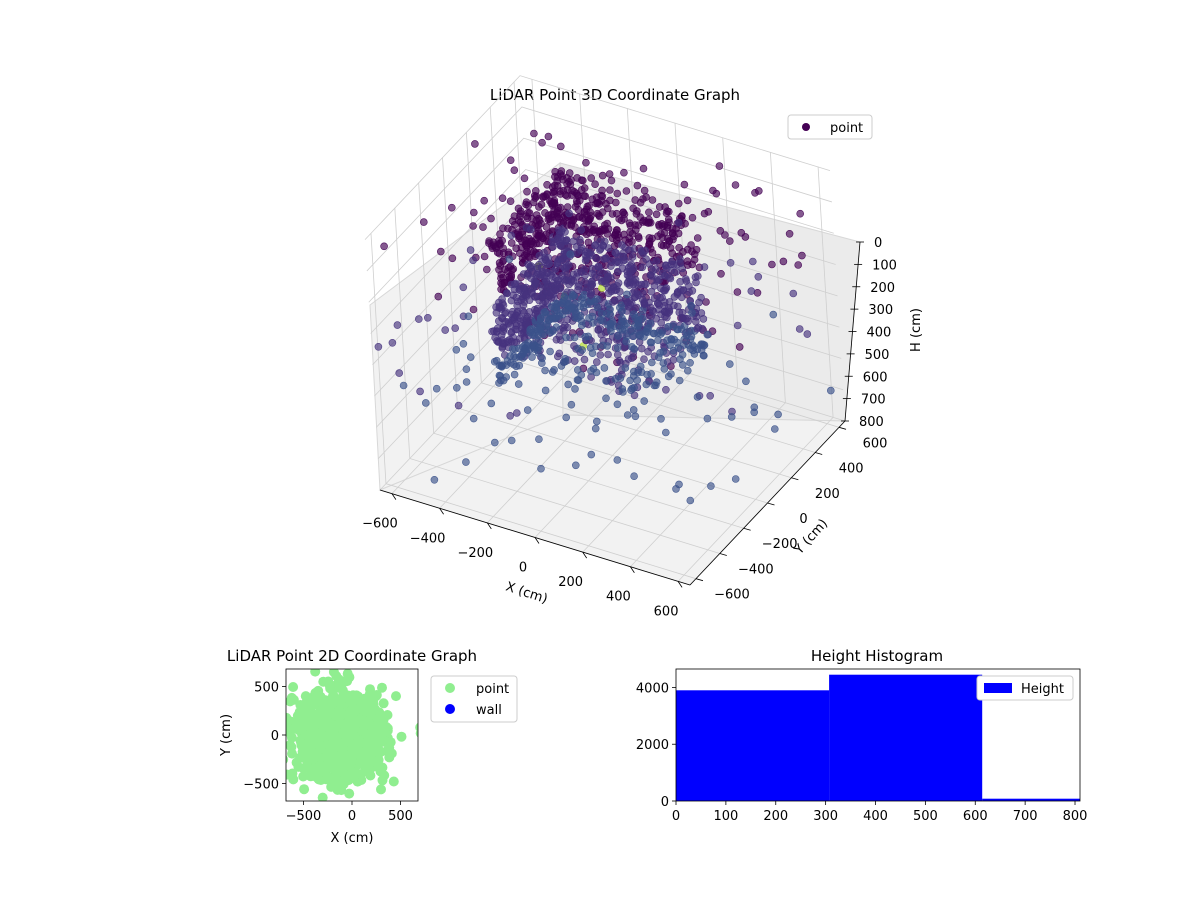 Image resolution: width=1200 pixels, height=904 pixels. I want to click on legend-2d-label-point: point, so click(492, 689).